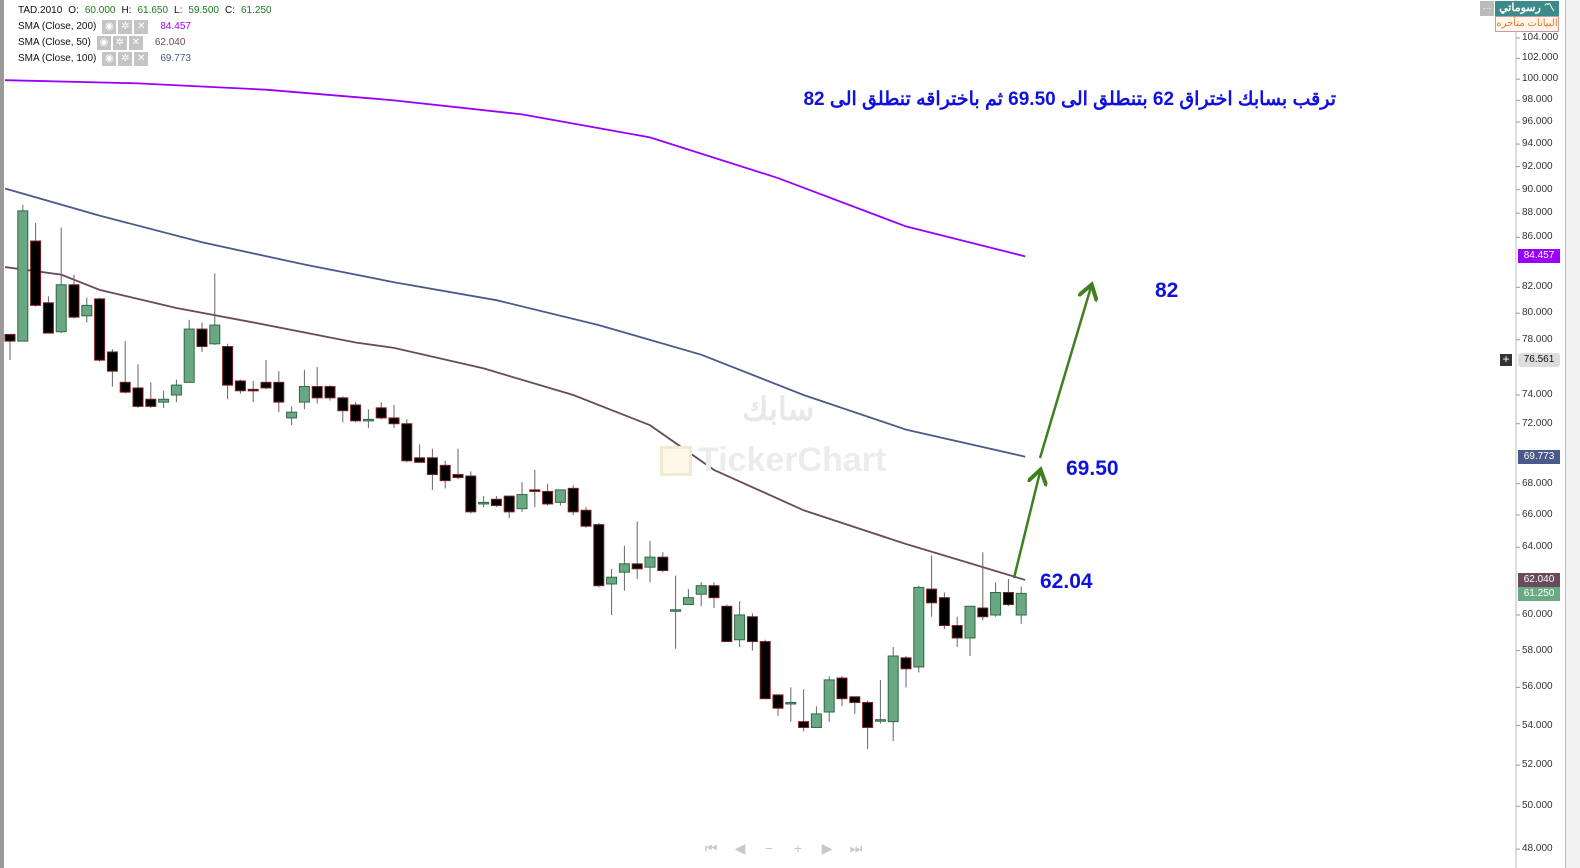 This screenshot has height=868, width=1580. What do you see at coordinates (175, 58) in the screenshot?
I see `indicator-value: 69.773` at bounding box center [175, 58].